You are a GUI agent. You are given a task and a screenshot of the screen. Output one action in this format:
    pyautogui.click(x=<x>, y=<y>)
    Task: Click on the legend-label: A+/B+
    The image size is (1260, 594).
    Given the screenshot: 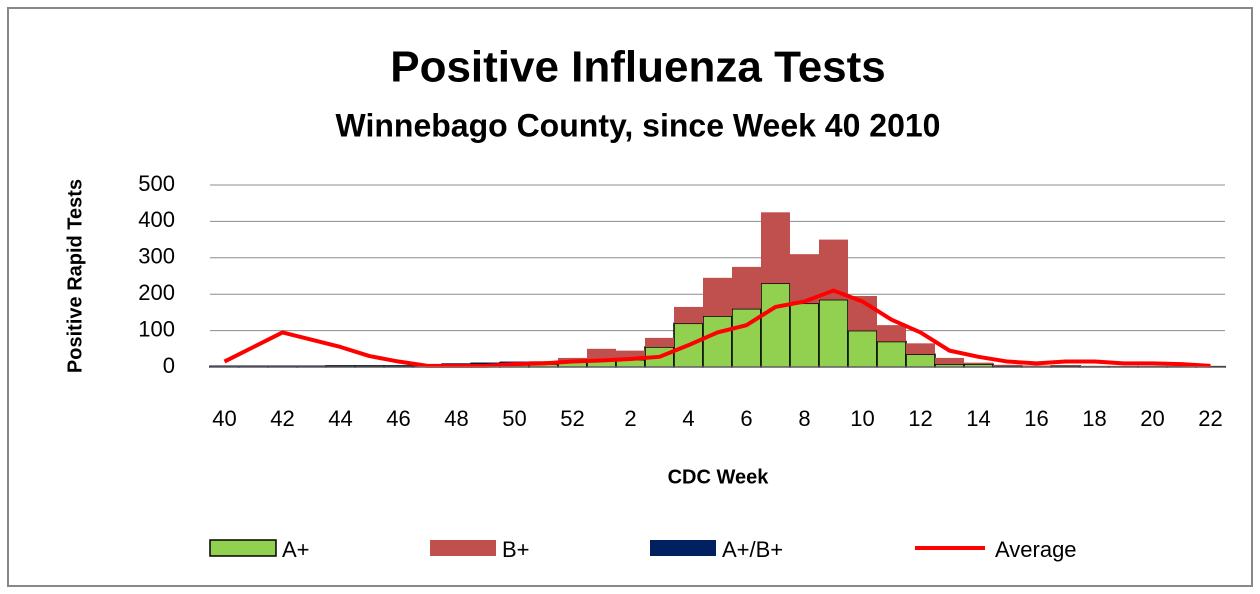 What is the action you would take?
    pyautogui.click(x=752, y=549)
    